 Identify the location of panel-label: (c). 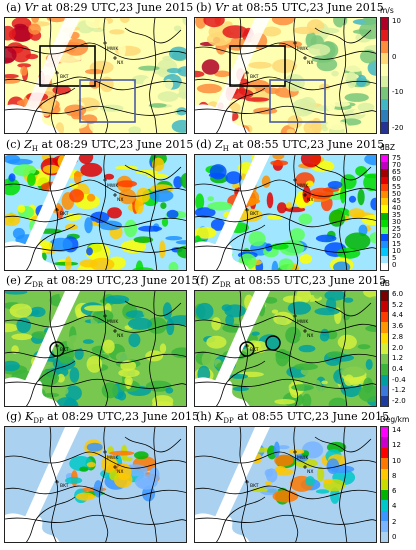
(15, 144).